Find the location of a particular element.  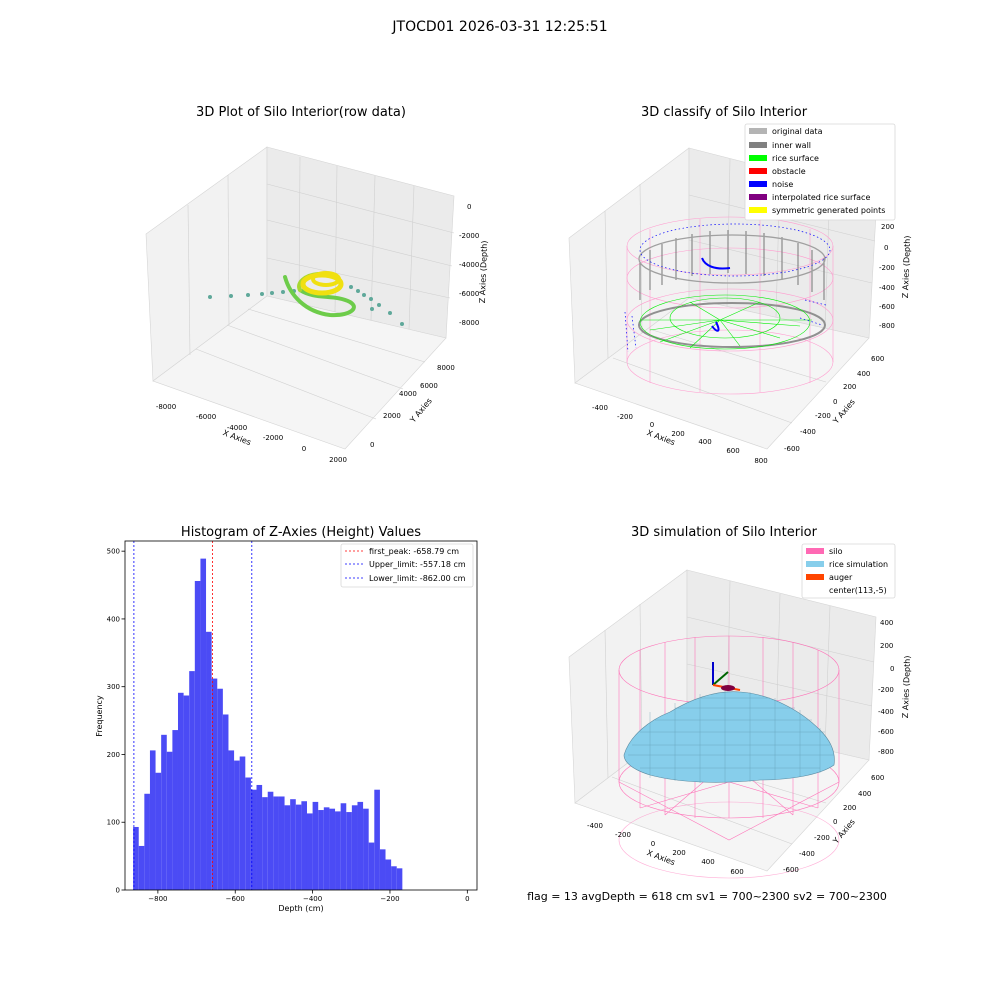

raw-plot-title: 3D Plot of Silo Interior(row data) is located at coordinates (301, 112).